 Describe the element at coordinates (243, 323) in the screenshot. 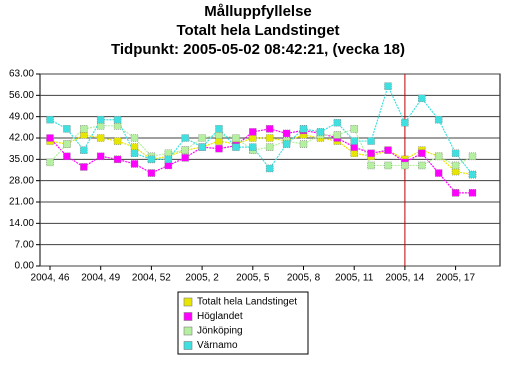

I see `legend-box` at that location.